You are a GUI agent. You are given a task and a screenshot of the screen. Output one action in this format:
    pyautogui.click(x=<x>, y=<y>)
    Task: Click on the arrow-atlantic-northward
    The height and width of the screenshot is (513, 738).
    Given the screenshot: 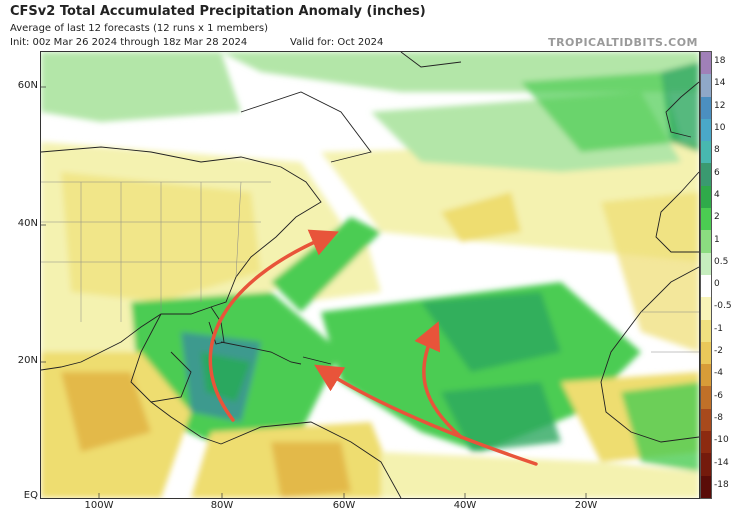 What is the action you would take?
    pyautogui.click(x=438, y=380)
    